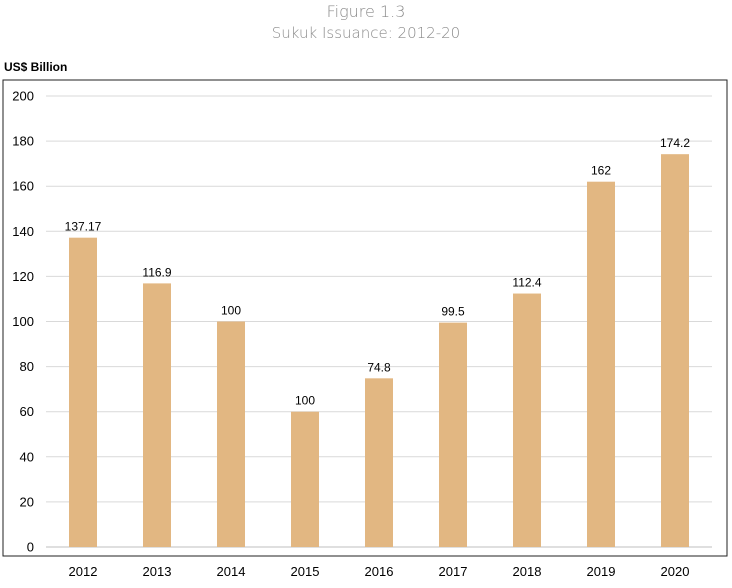 The image size is (732, 588). Describe the element at coordinates (23, 96) in the screenshot. I see `y-tick-label: 200` at that location.